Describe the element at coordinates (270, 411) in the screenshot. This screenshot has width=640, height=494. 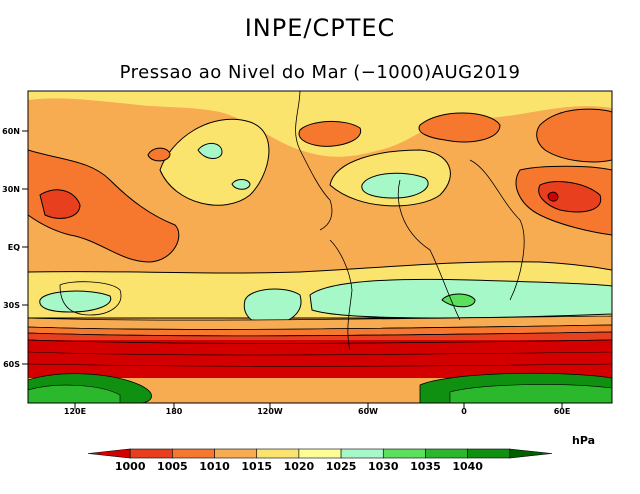
I see `lon-label-120w: 120W` at that location.